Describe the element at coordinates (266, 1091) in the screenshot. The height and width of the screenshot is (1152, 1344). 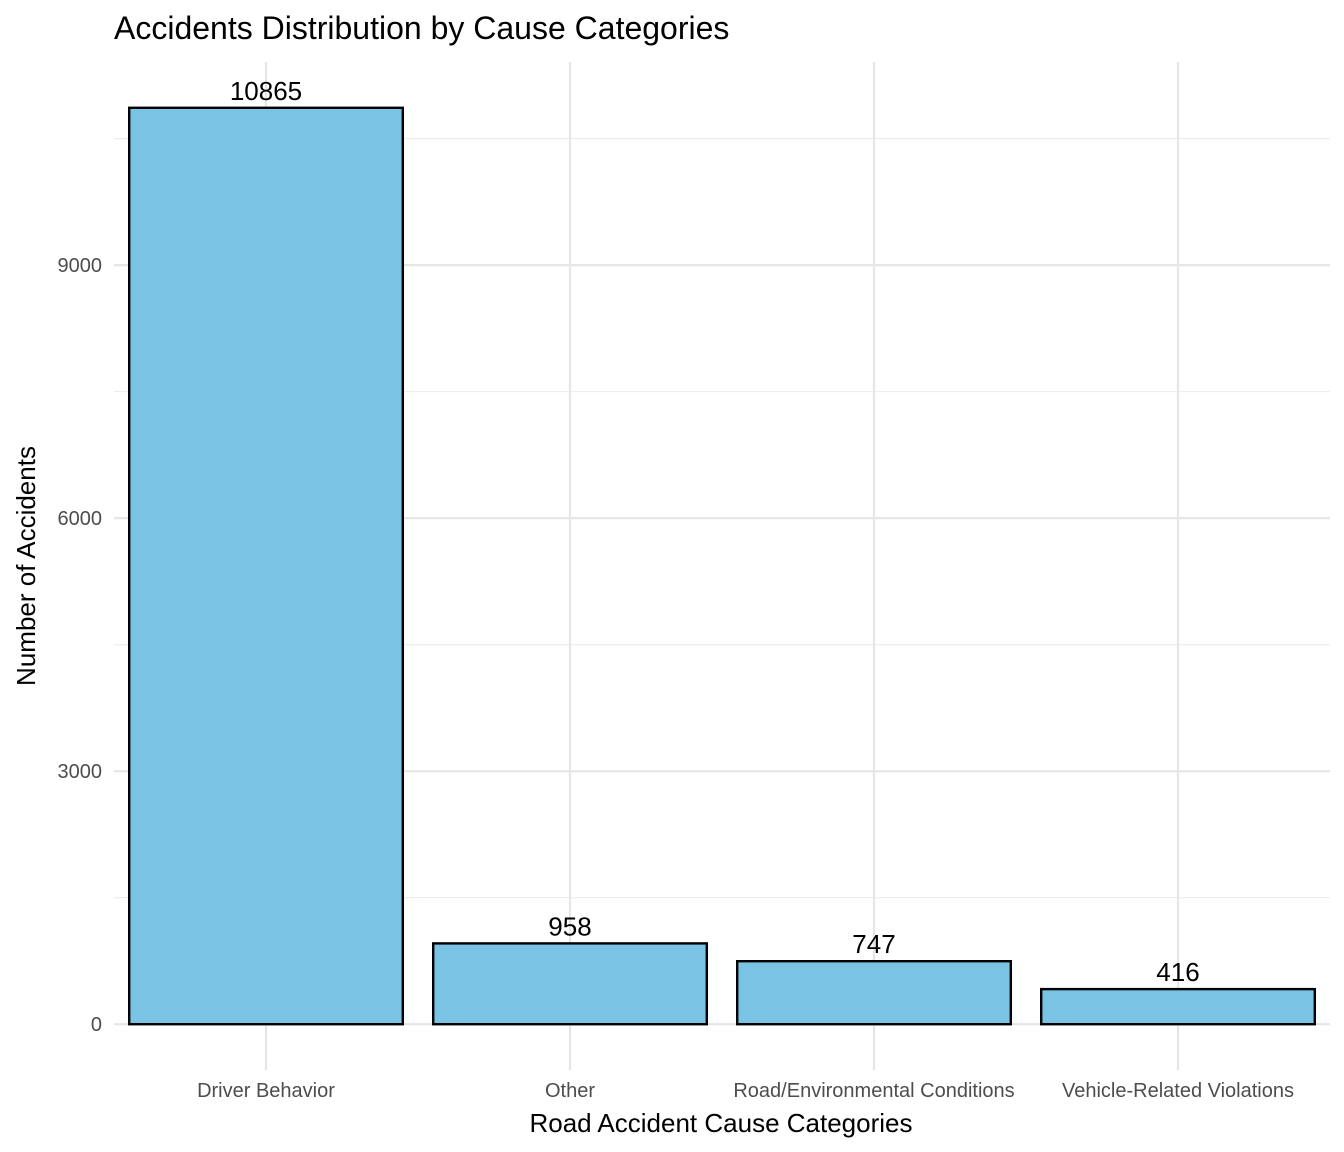
I see `x-tick-label: Driver Behavior` at that location.